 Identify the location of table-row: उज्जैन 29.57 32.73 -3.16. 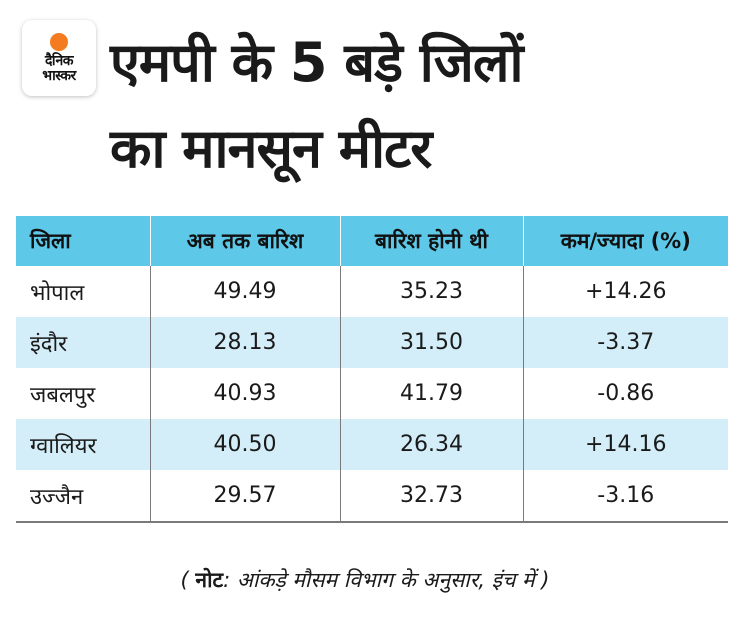
(372, 496).